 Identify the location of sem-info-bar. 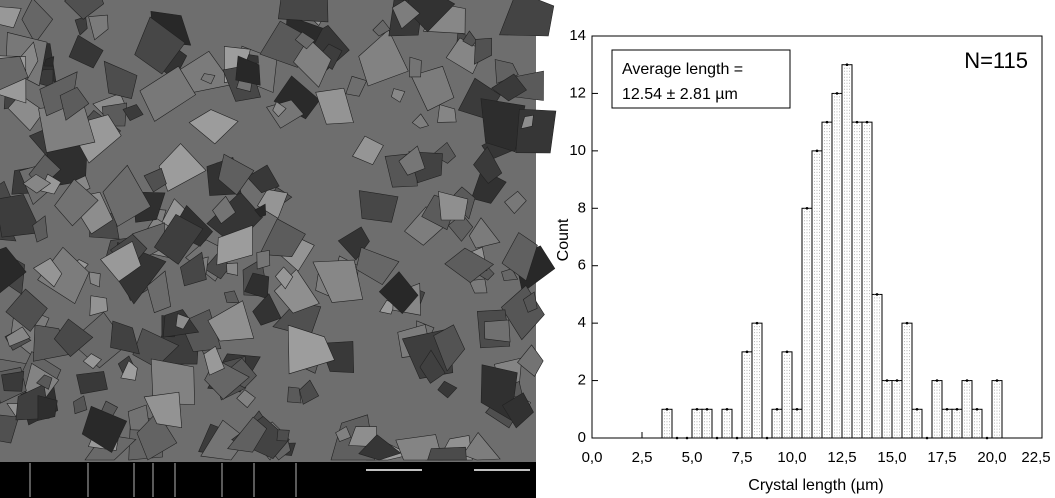
(268, 480).